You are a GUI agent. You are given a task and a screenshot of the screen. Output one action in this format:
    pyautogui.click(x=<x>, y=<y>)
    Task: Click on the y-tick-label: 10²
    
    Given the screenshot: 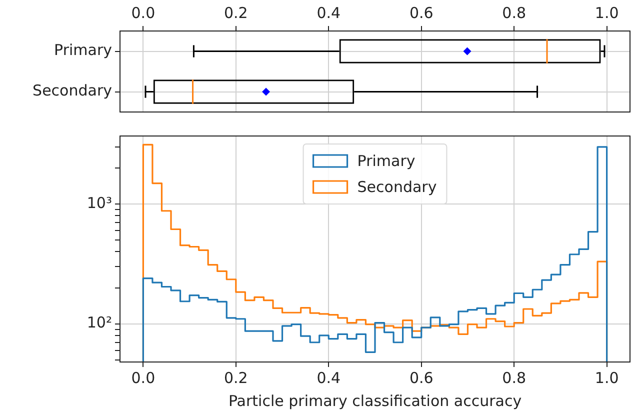 What is the action you would take?
    pyautogui.click(x=99, y=323)
    